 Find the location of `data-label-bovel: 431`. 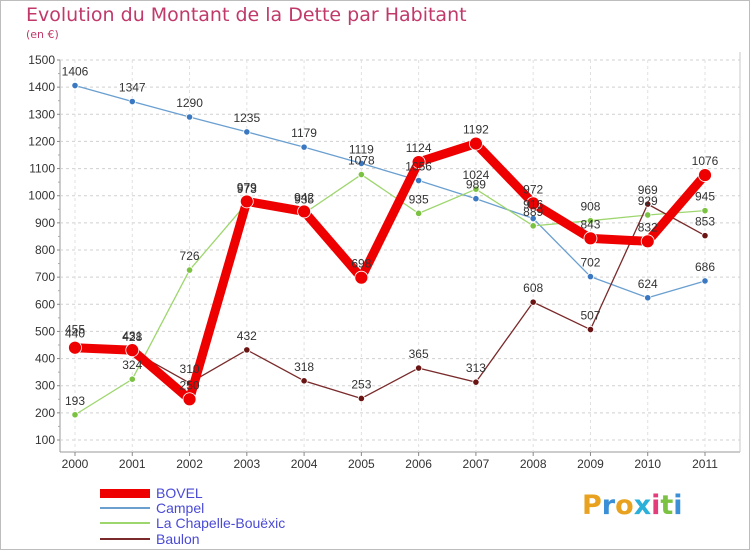

data-label-bovel: 431 is located at coordinates (132, 336).